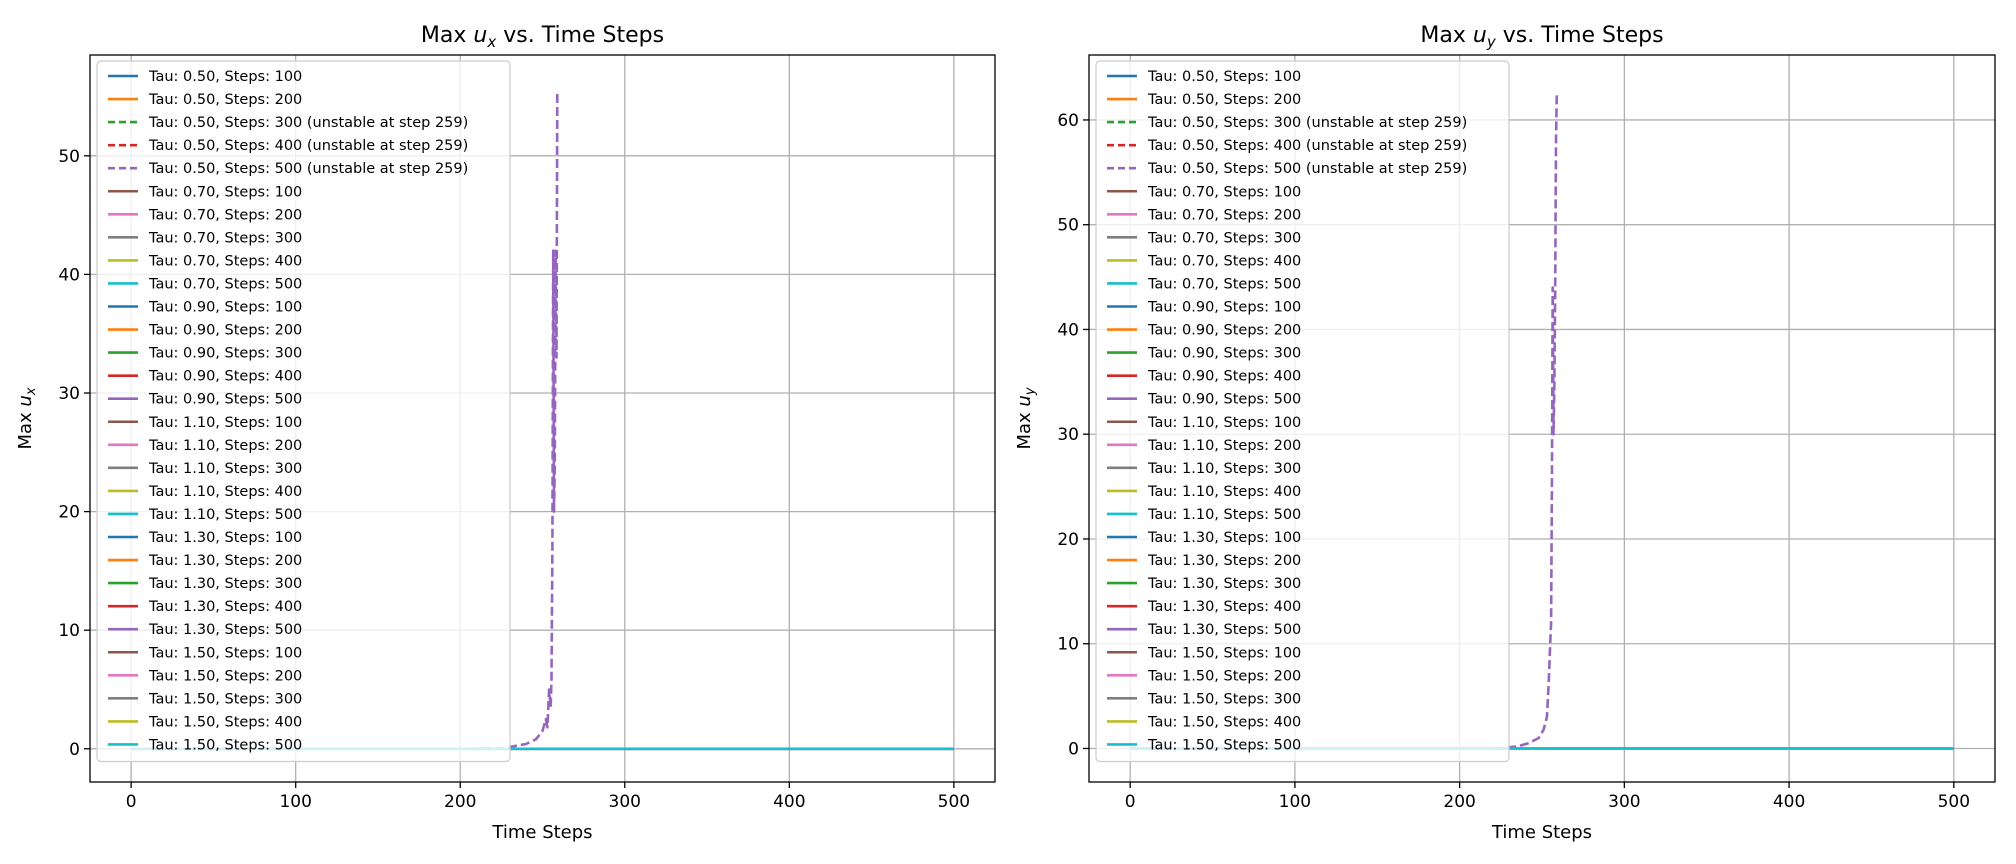 This screenshot has width=2016, height=864. What do you see at coordinates (31, 391) in the screenshot?
I see `ylabel-subscript: x` at bounding box center [31, 391].